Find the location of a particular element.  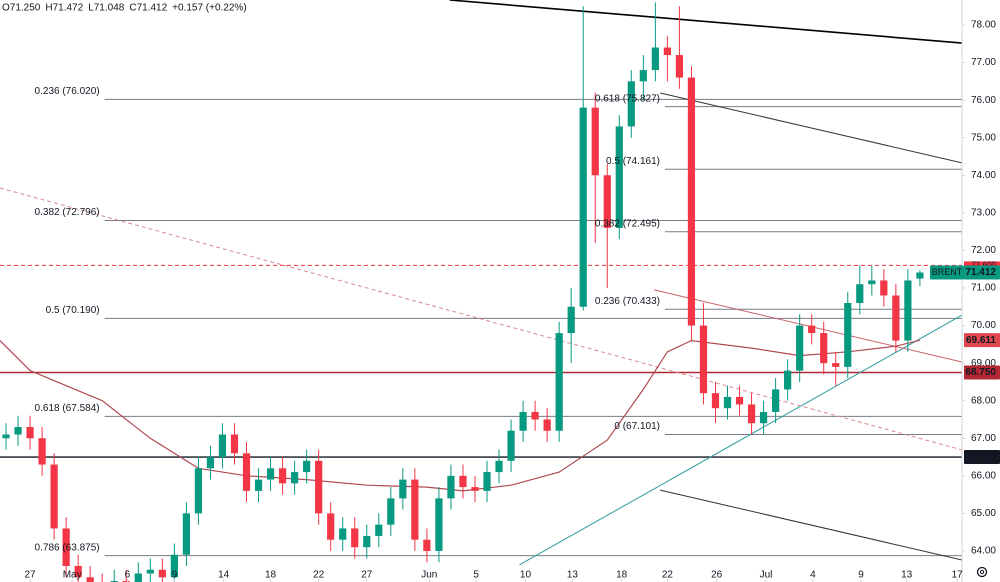

last-price-label: 71.412 is located at coordinates (980, 272).